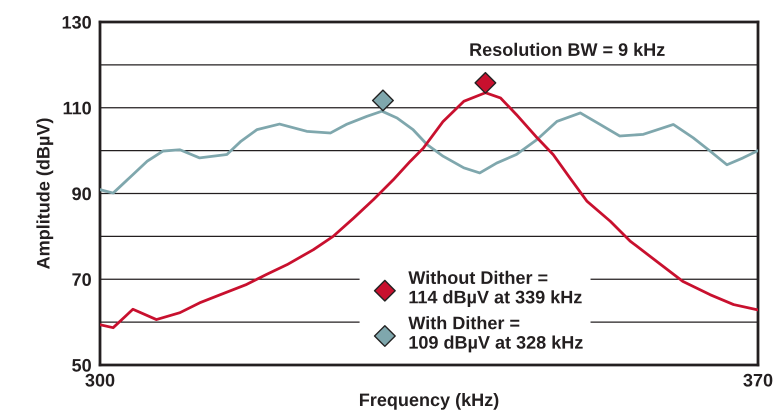 The height and width of the screenshot is (413, 778). Describe the element at coordinates (567, 49) in the screenshot. I see `annotation: Resolution BW = 9 kHz` at that location.